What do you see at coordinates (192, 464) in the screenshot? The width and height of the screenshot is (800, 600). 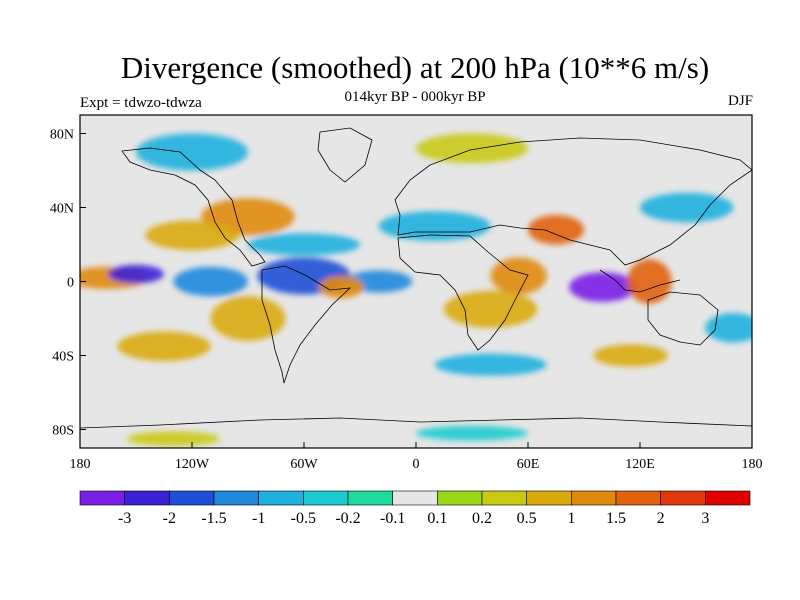 I see `lon-tick-label: 120W` at bounding box center [192, 464].